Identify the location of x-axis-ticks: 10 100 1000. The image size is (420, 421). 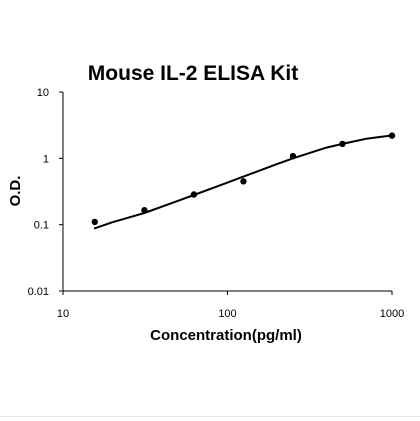
(230, 305).